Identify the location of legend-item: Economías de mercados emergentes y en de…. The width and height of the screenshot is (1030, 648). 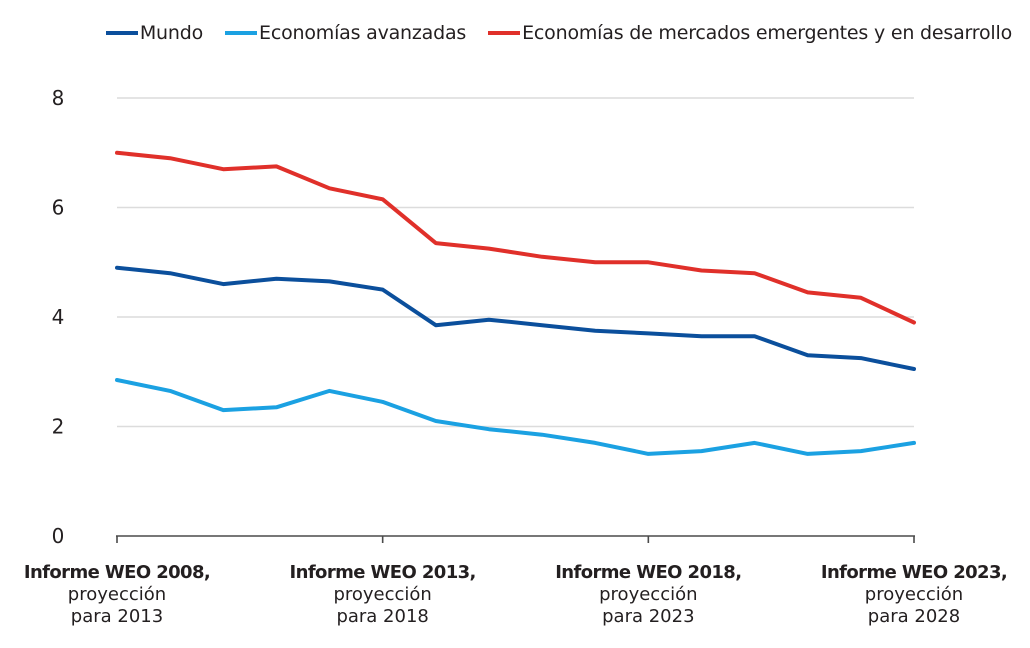
(750, 33).